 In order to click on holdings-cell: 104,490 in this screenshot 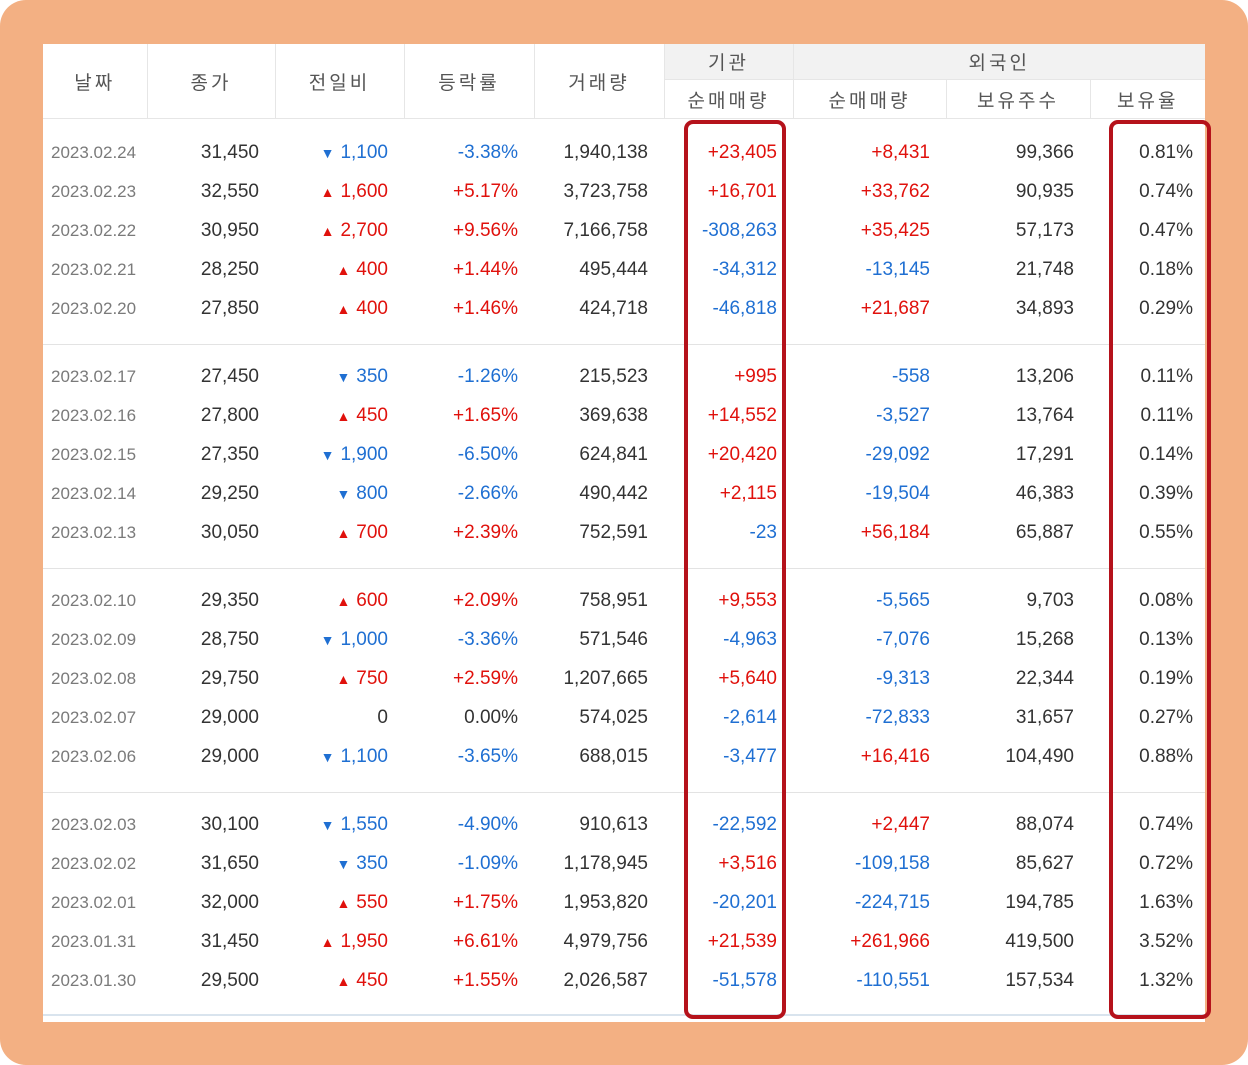, I will do `click(1039, 756)`.